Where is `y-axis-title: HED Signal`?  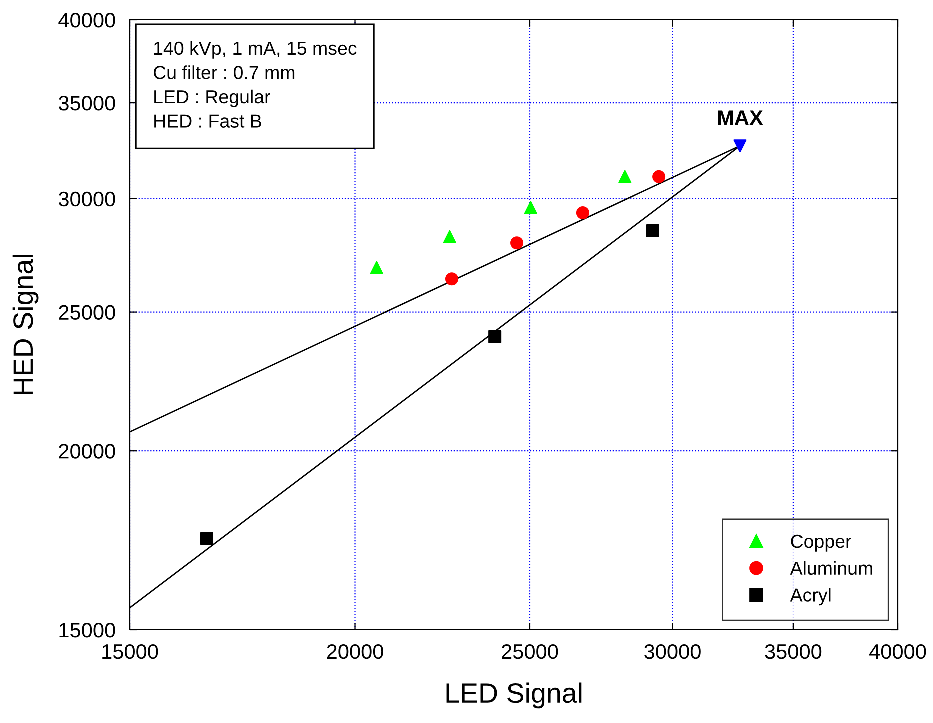 y-axis-title: HED Signal is located at coordinates (25, 325).